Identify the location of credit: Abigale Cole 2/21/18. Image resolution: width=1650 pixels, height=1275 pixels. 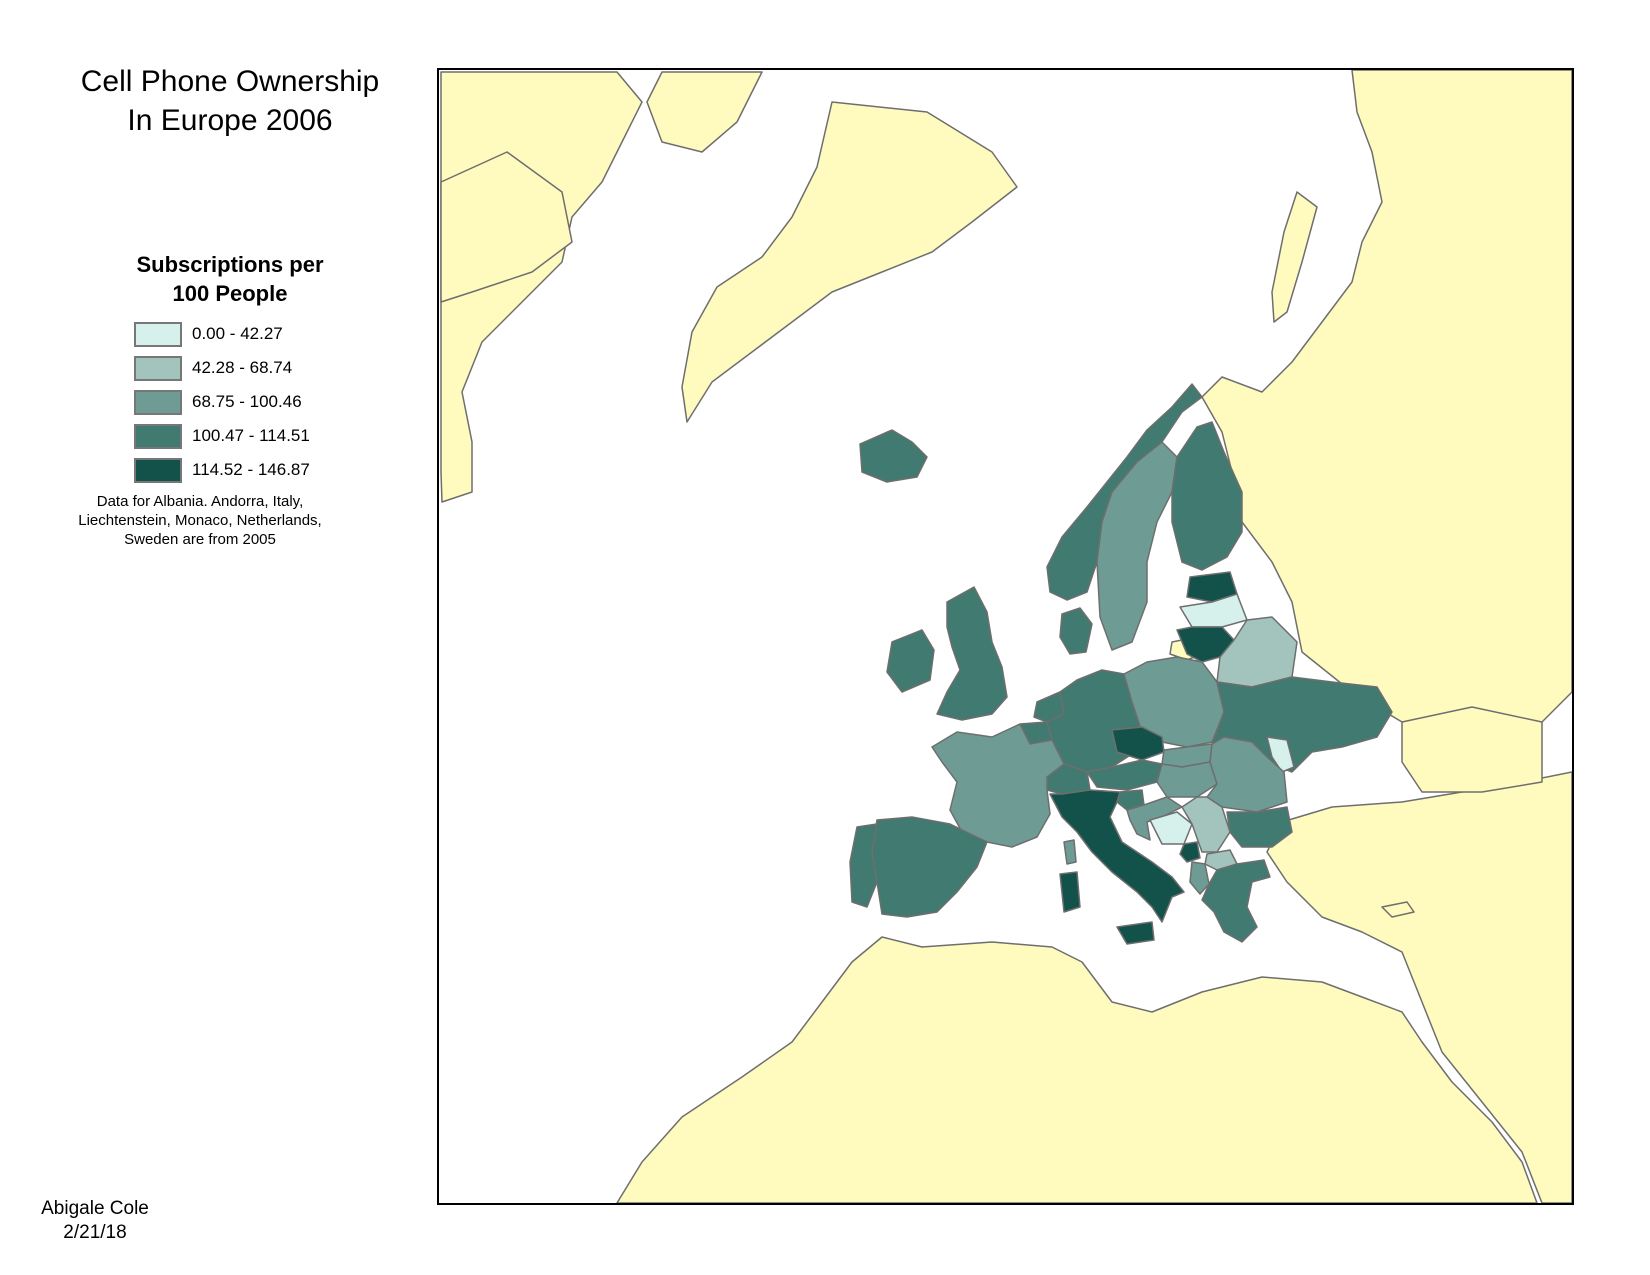
(95, 1221).